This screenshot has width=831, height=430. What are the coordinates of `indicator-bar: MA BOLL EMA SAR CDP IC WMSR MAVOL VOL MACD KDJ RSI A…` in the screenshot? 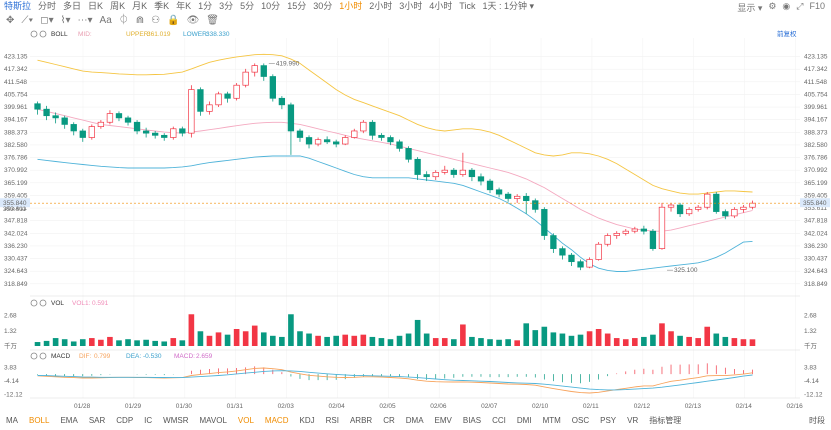 It's located at (415, 421).